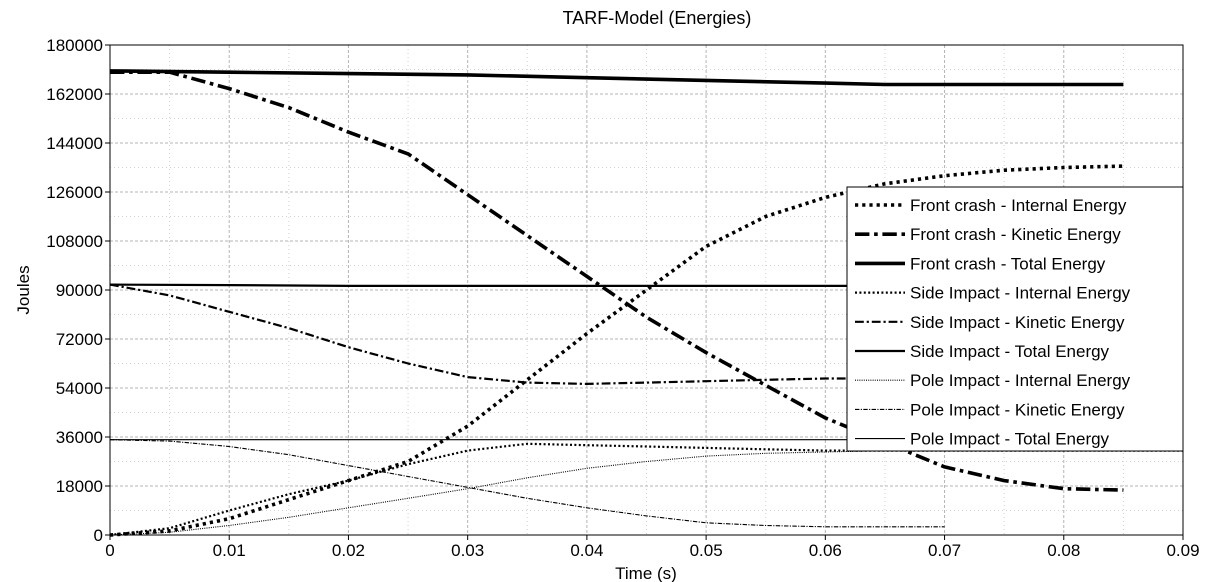 This screenshot has width=1214, height=582. Describe the element at coordinates (1015, 234) in the screenshot. I see `legend-label: Front crash - Kinetic Energy` at that location.